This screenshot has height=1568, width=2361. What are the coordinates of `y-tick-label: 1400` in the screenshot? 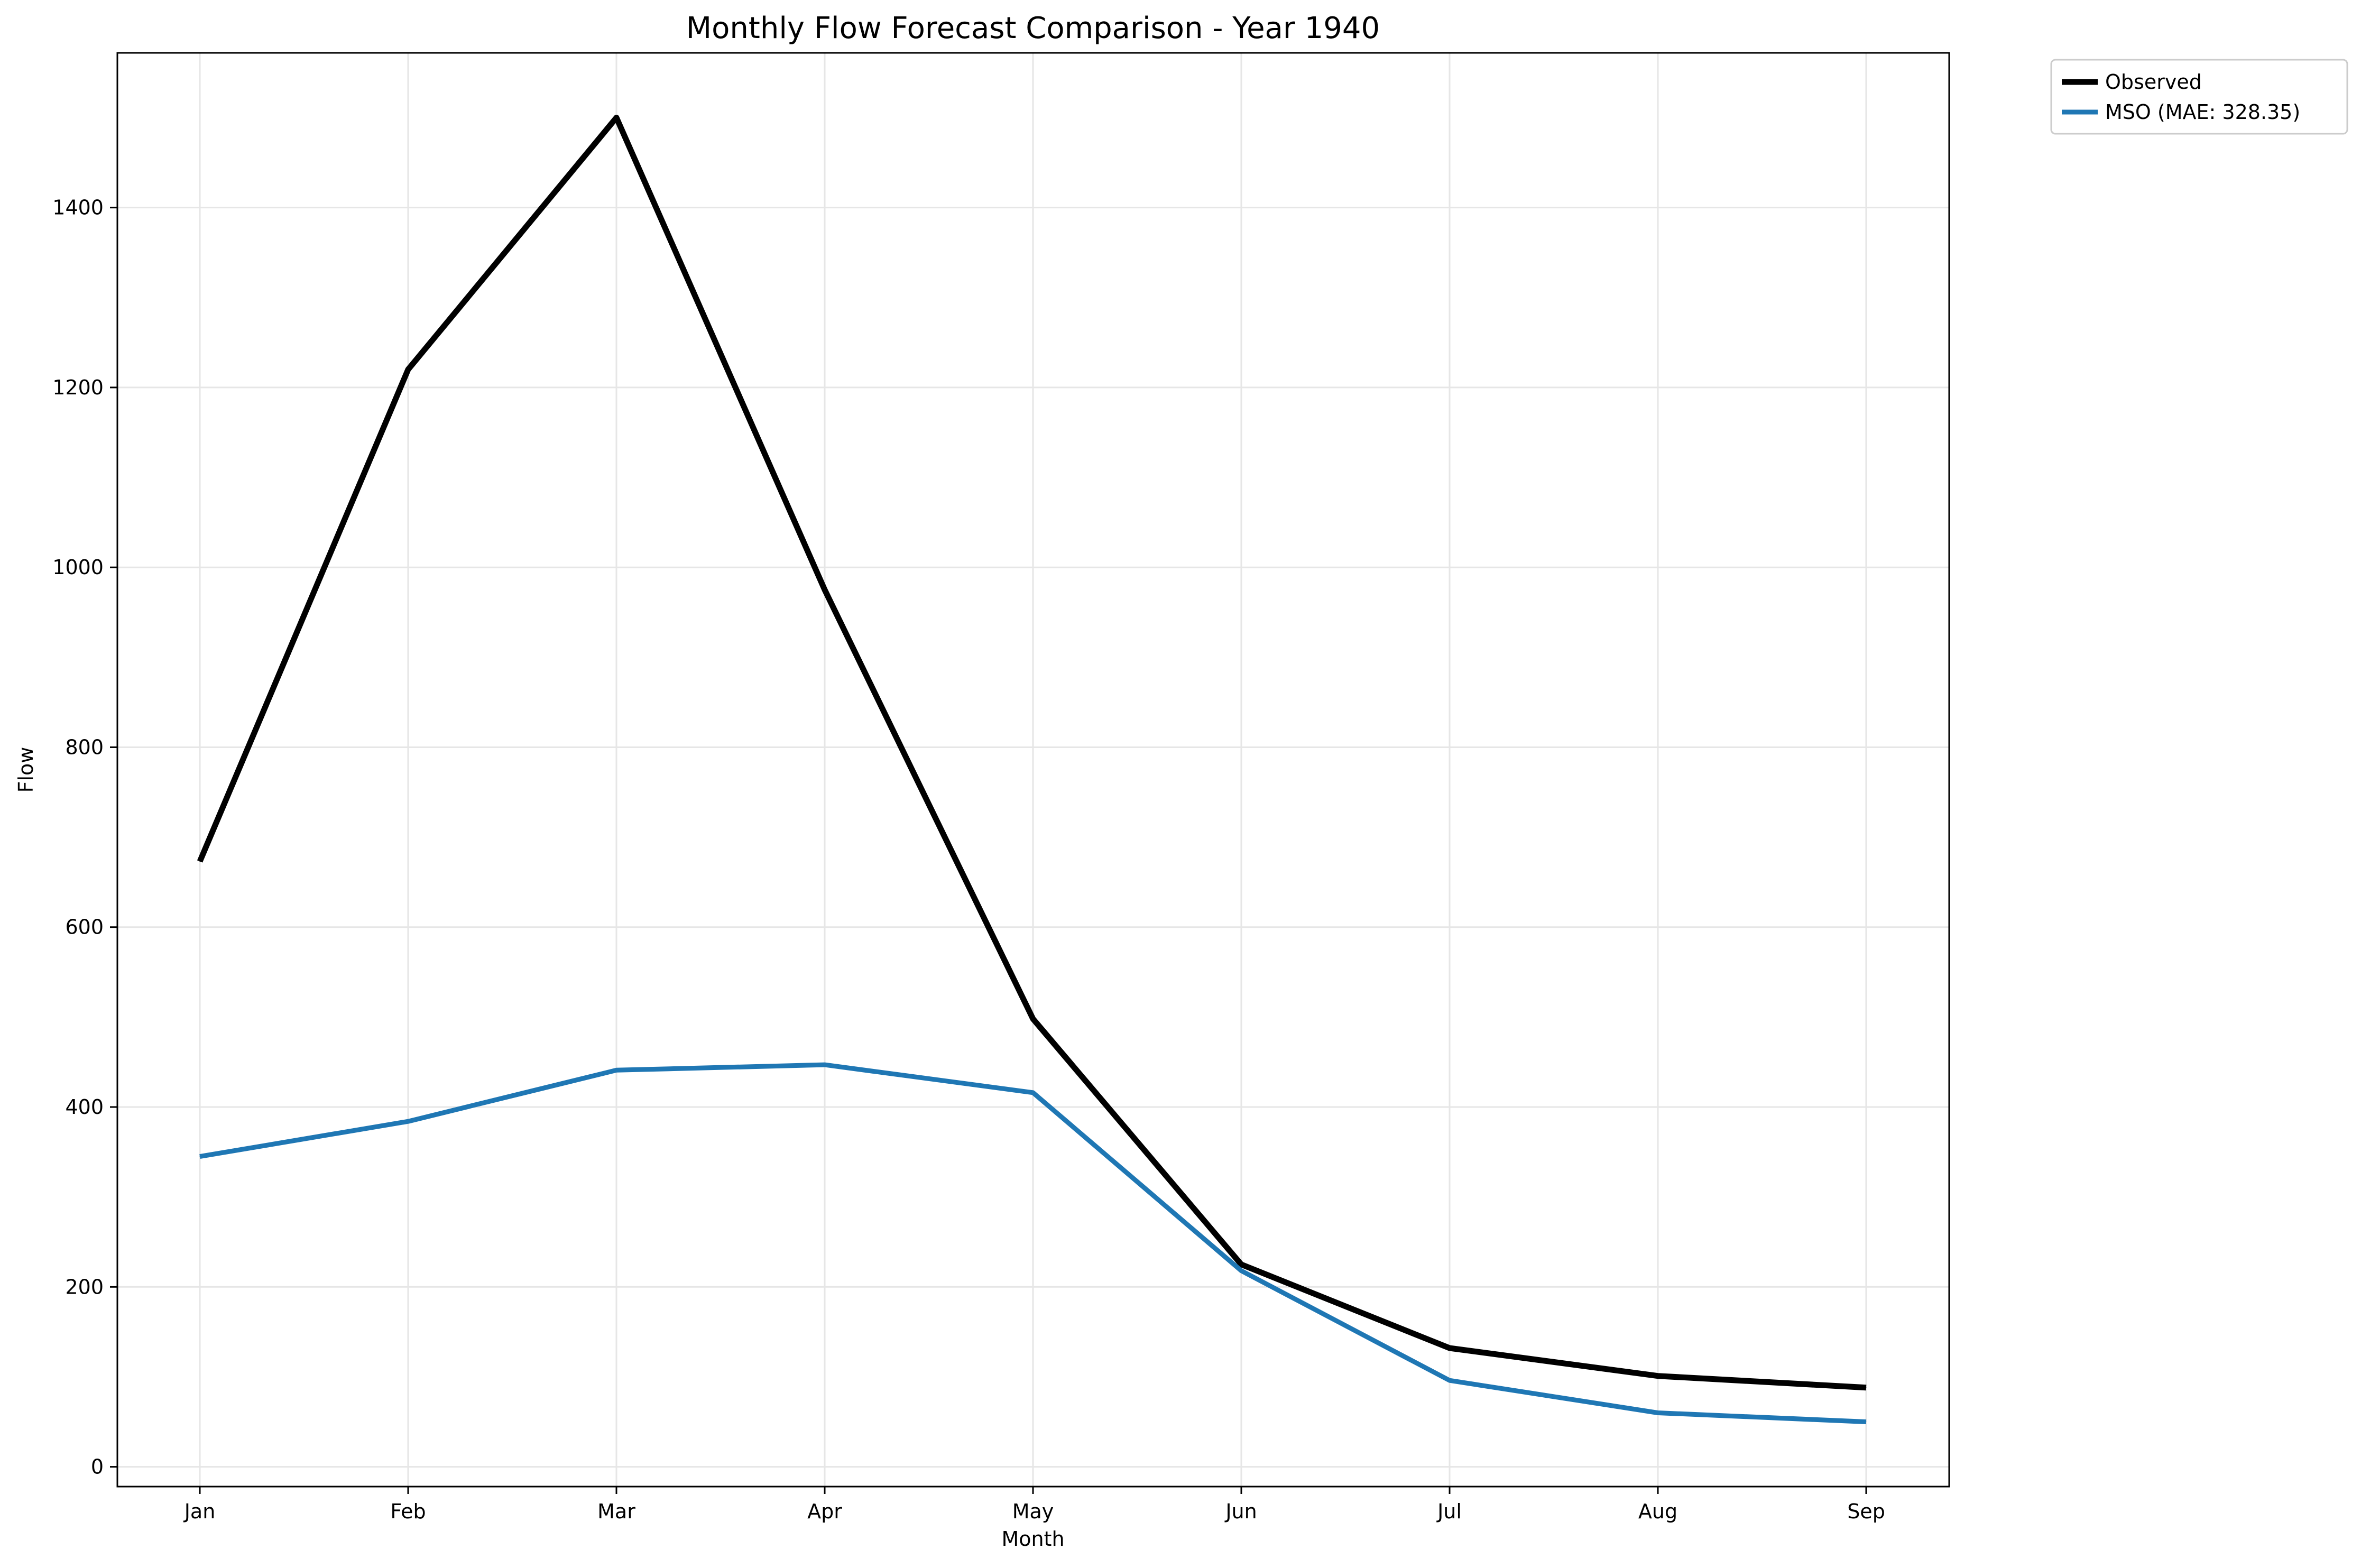 It's located at (78, 207).